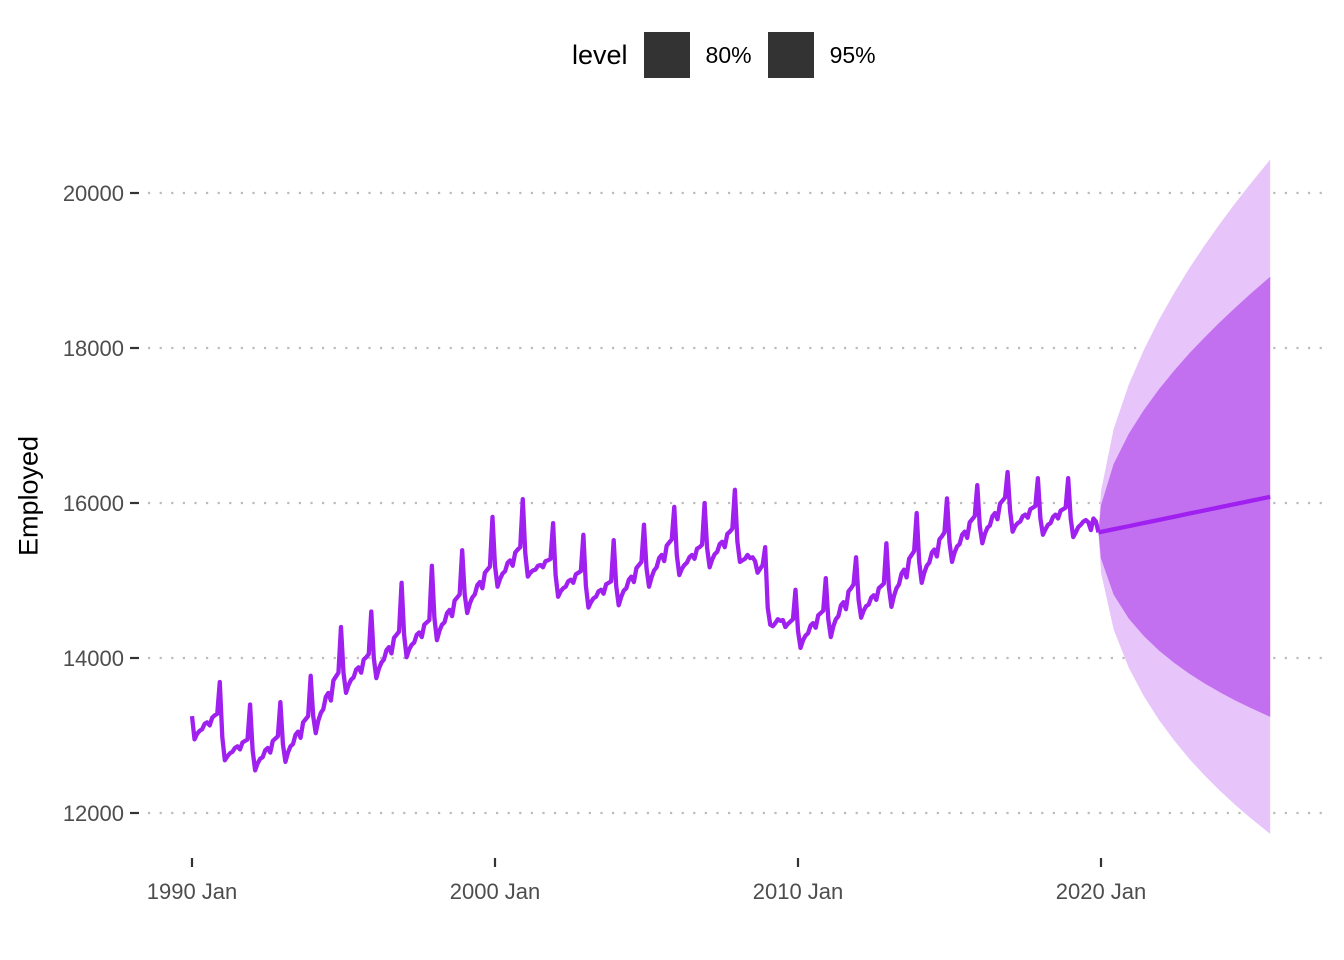  Describe the element at coordinates (192, 891) in the screenshot. I see `x-tick-label: 1990 Jan` at that location.